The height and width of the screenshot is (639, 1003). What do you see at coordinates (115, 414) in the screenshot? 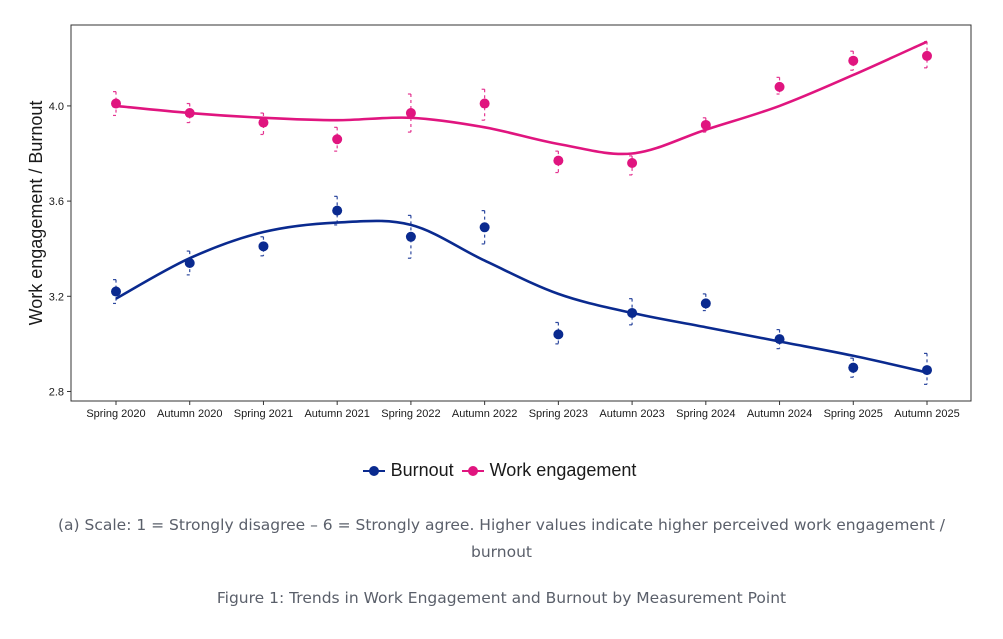
I see `x-tick-label: Spring 2020` at bounding box center [115, 414].